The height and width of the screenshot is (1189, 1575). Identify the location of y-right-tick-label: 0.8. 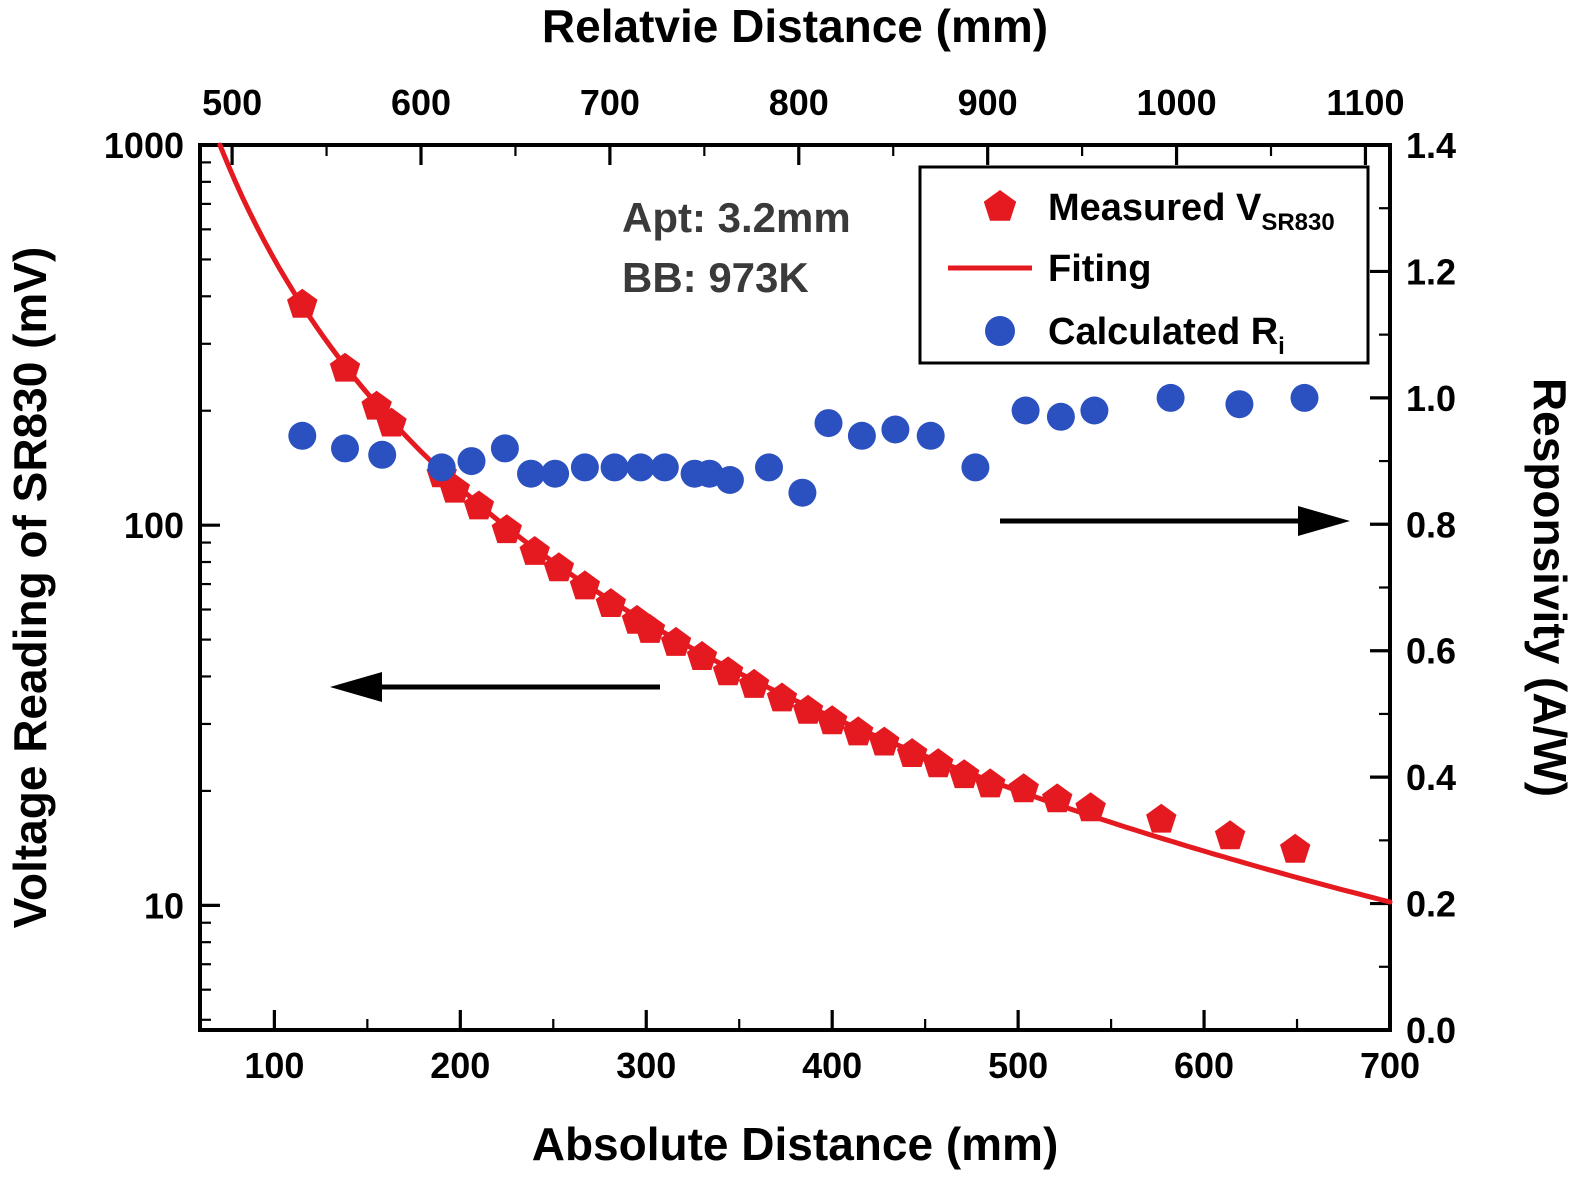
(1431, 524).